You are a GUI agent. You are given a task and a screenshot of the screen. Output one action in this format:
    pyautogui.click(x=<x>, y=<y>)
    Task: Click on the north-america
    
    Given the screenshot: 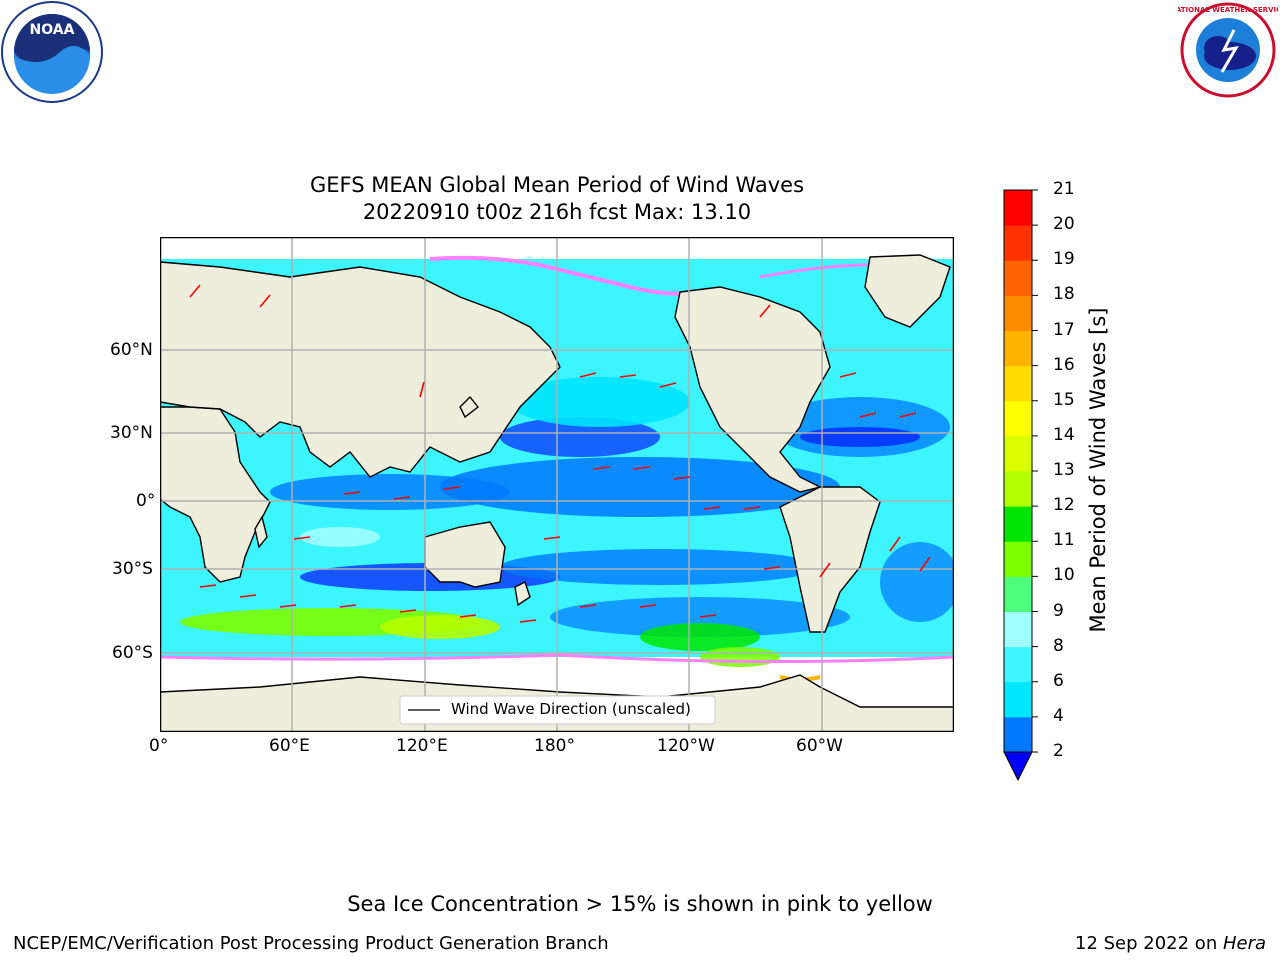 What is the action you would take?
    pyautogui.click(x=752, y=389)
    